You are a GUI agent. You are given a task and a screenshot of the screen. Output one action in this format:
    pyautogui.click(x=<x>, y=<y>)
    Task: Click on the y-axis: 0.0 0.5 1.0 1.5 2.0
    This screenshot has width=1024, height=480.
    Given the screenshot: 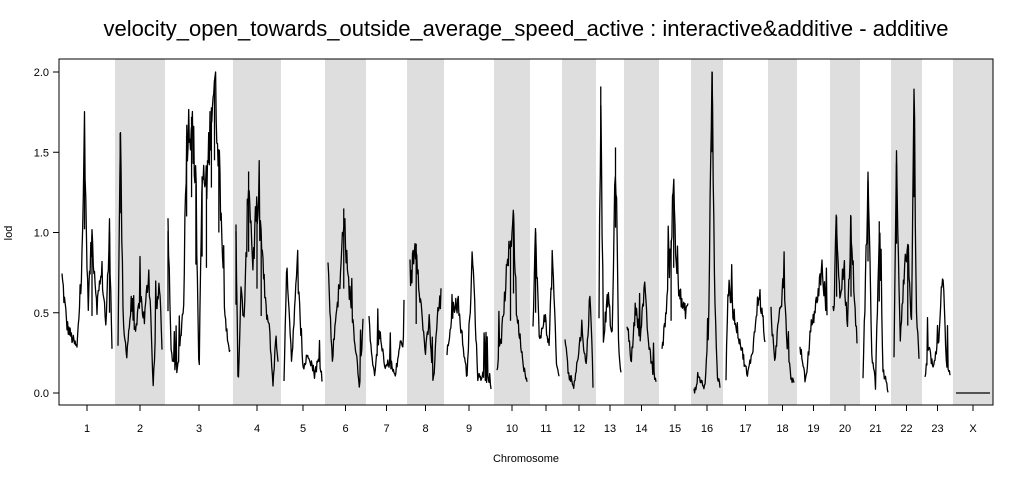 What is the action you would take?
    pyautogui.click(x=46, y=233)
    